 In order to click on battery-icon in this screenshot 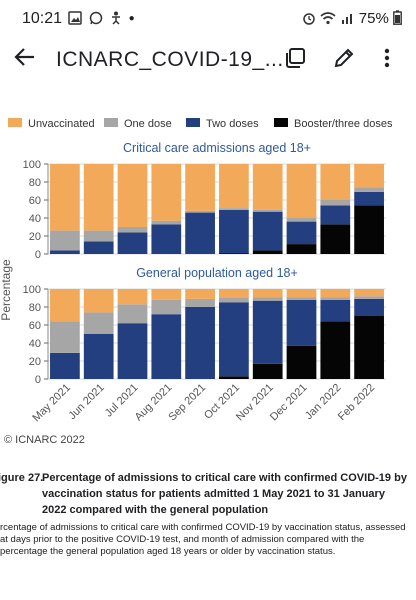, I will do `click(397, 17)`.